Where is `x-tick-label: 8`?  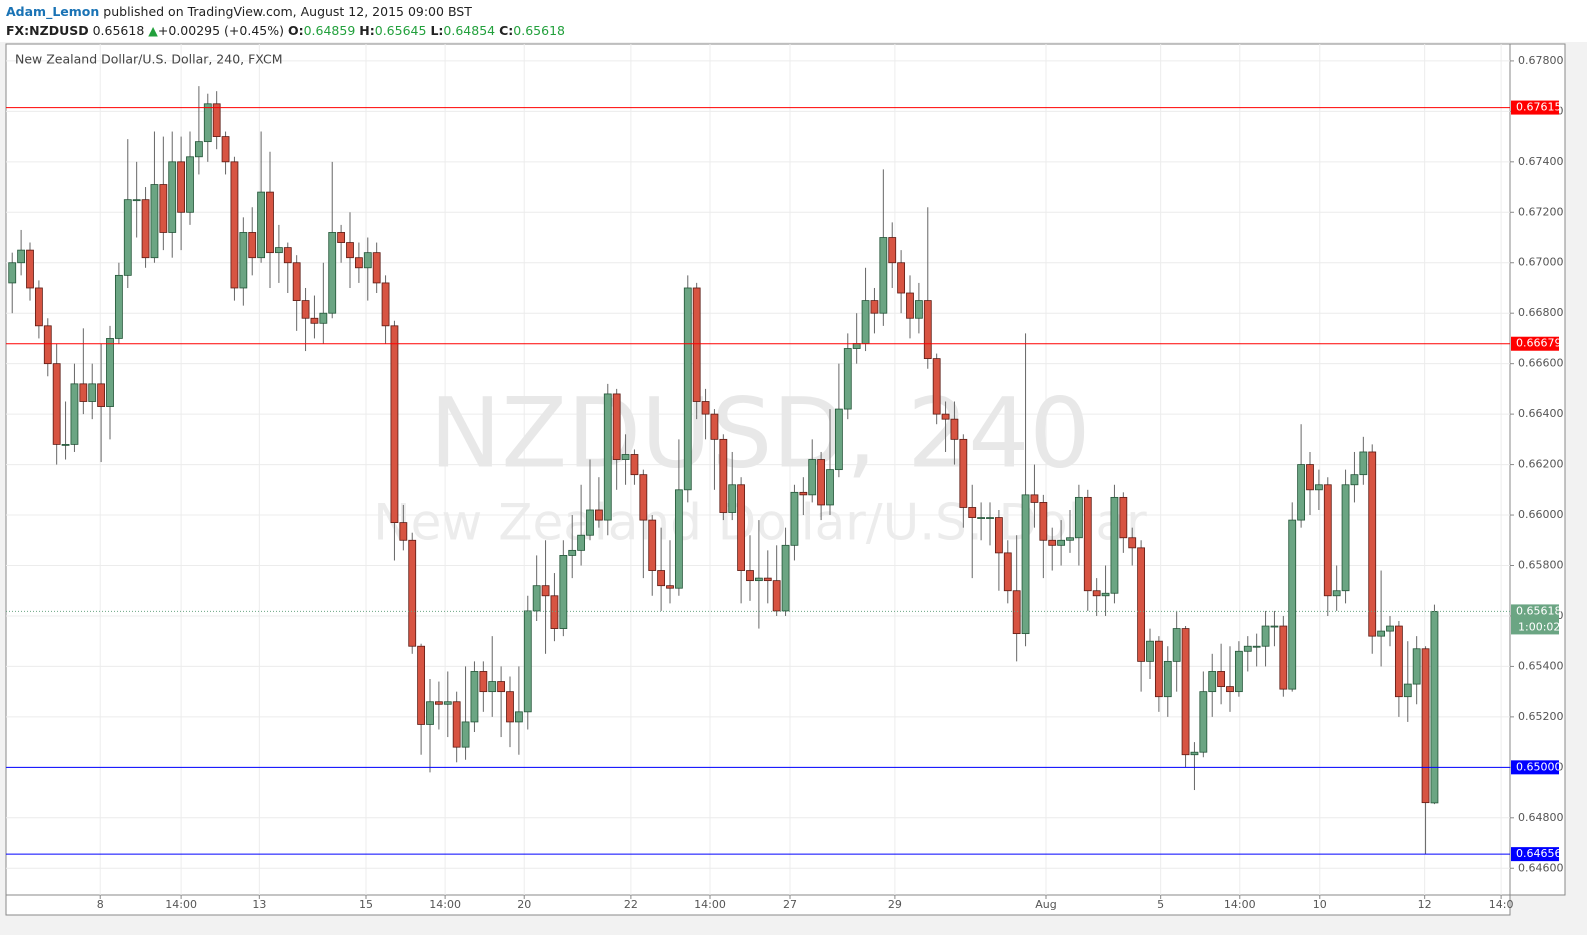 x-tick-label: 8 is located at coordinates (100, 904).